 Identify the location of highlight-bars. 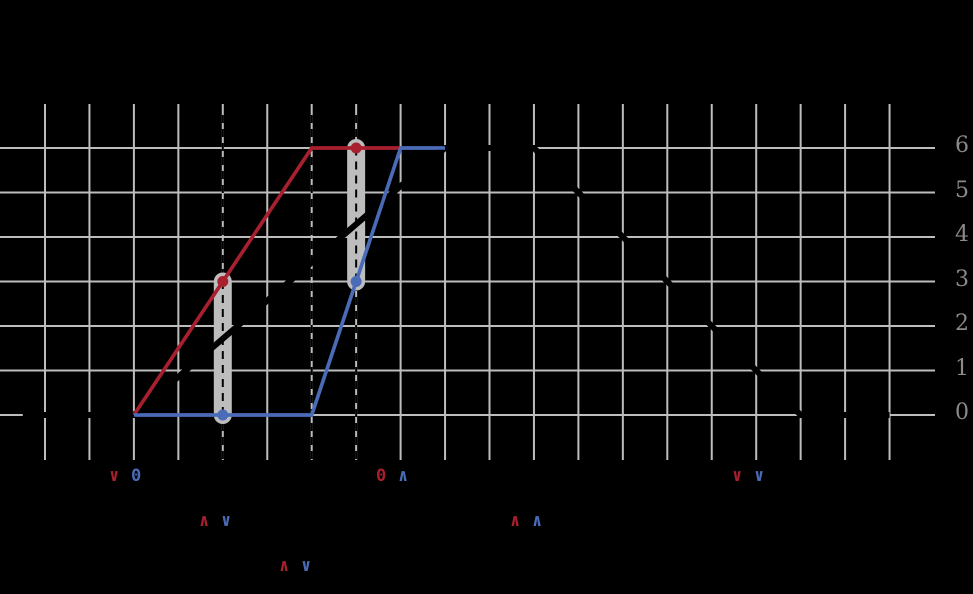
(289, 281).